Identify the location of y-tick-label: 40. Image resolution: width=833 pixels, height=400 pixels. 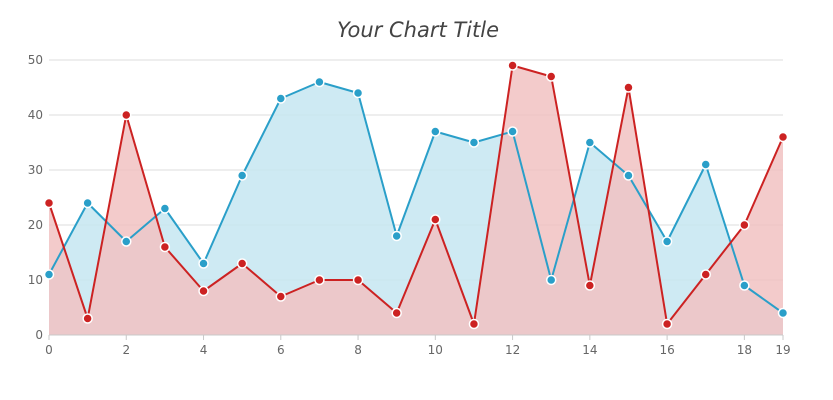
(35, 115).